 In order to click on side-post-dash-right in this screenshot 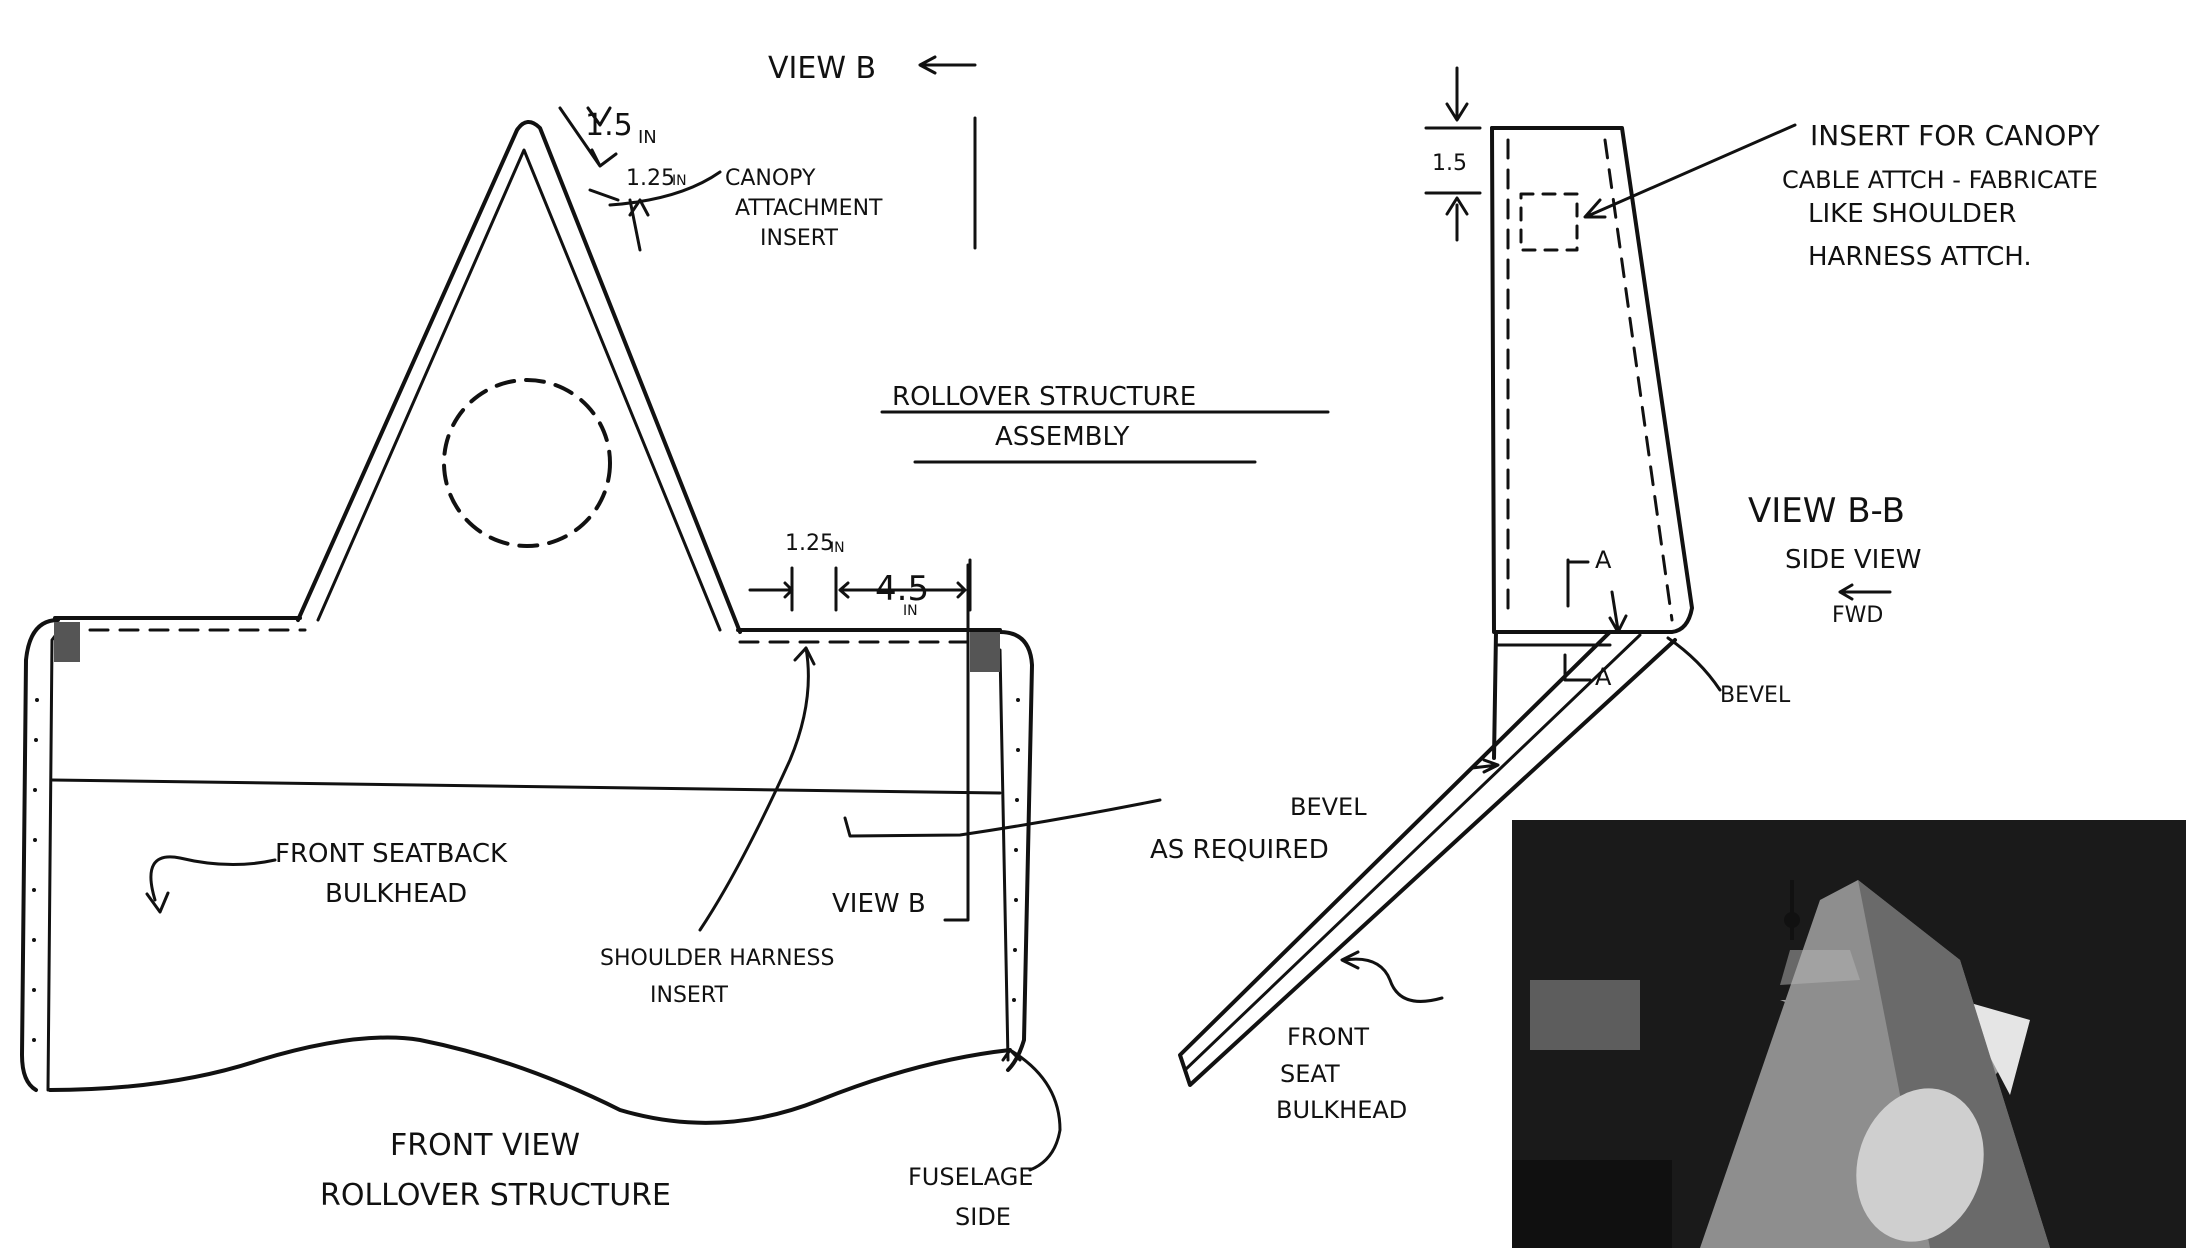, I will do `click(1638, 380)`.